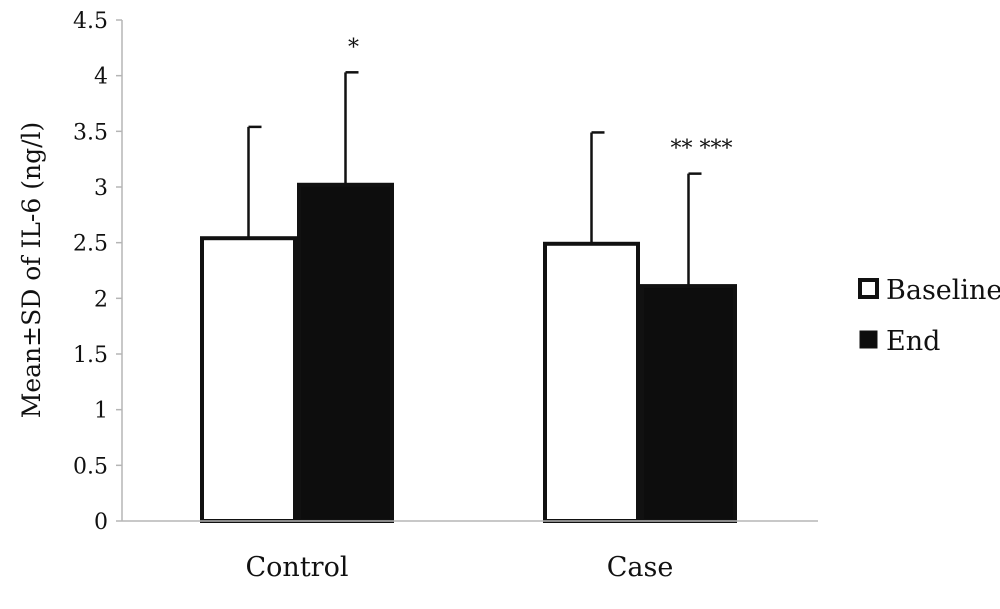 This screenshot has height=609, width=1000. I want to click on legend-label-baseline: Baseline, so click(943, 290).